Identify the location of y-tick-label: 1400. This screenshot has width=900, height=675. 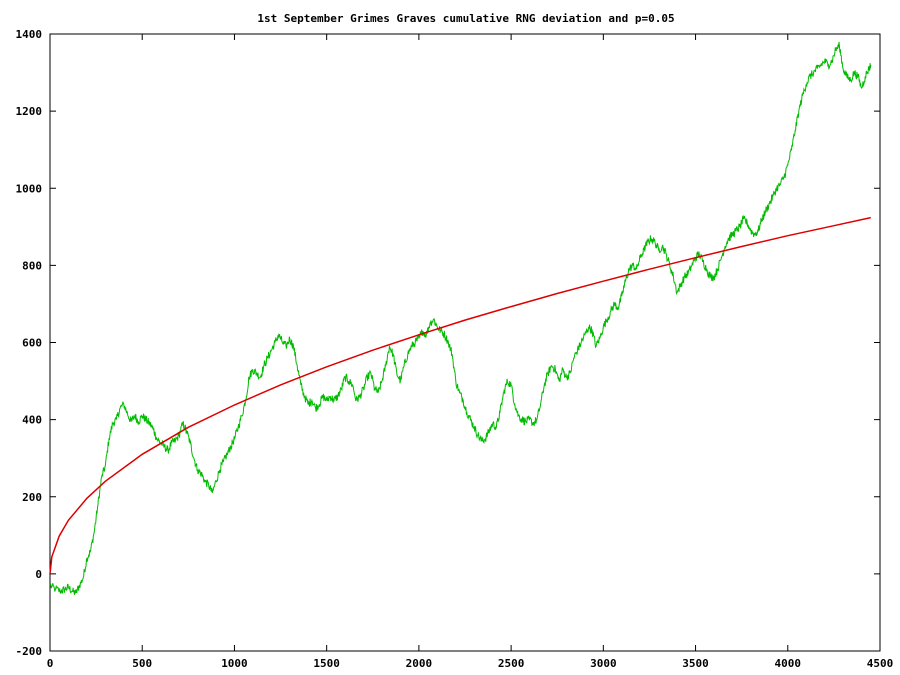
(29, 34).